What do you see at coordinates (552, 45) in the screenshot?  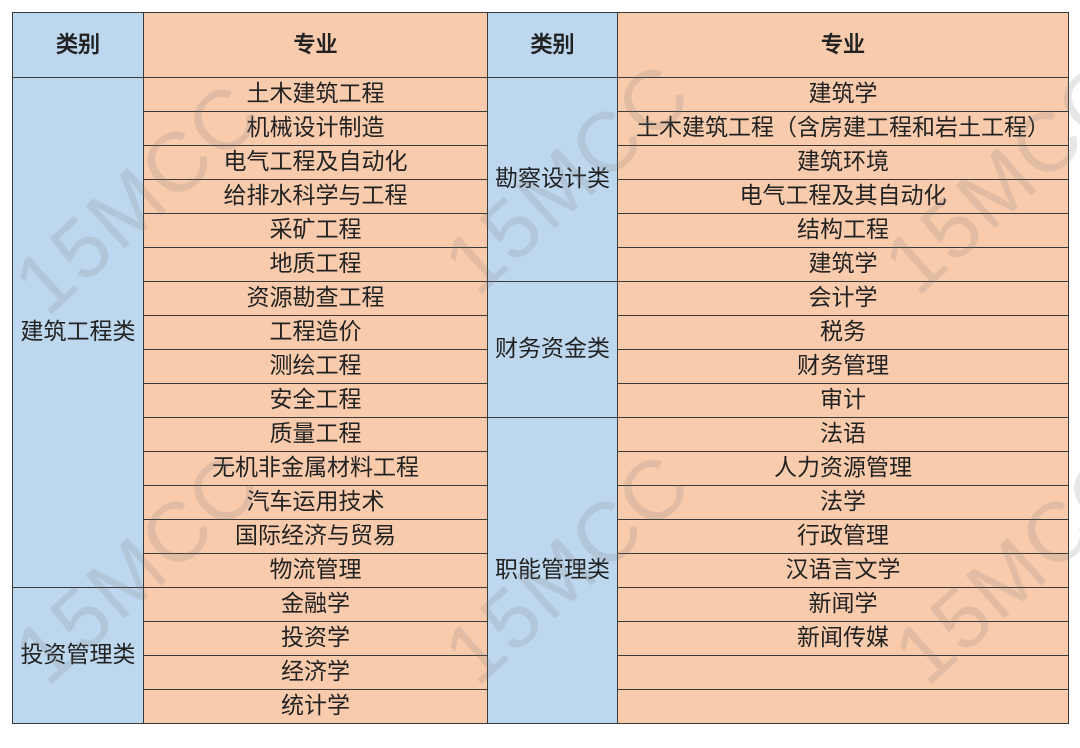 I see `header-category-right: 类别` at bounding box center [552, 45].